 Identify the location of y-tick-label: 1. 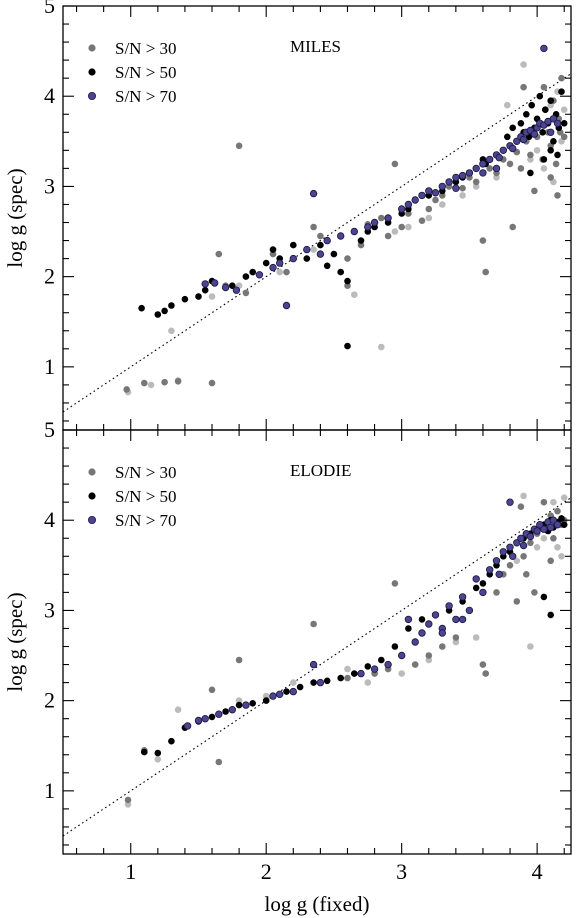
(49, 790).